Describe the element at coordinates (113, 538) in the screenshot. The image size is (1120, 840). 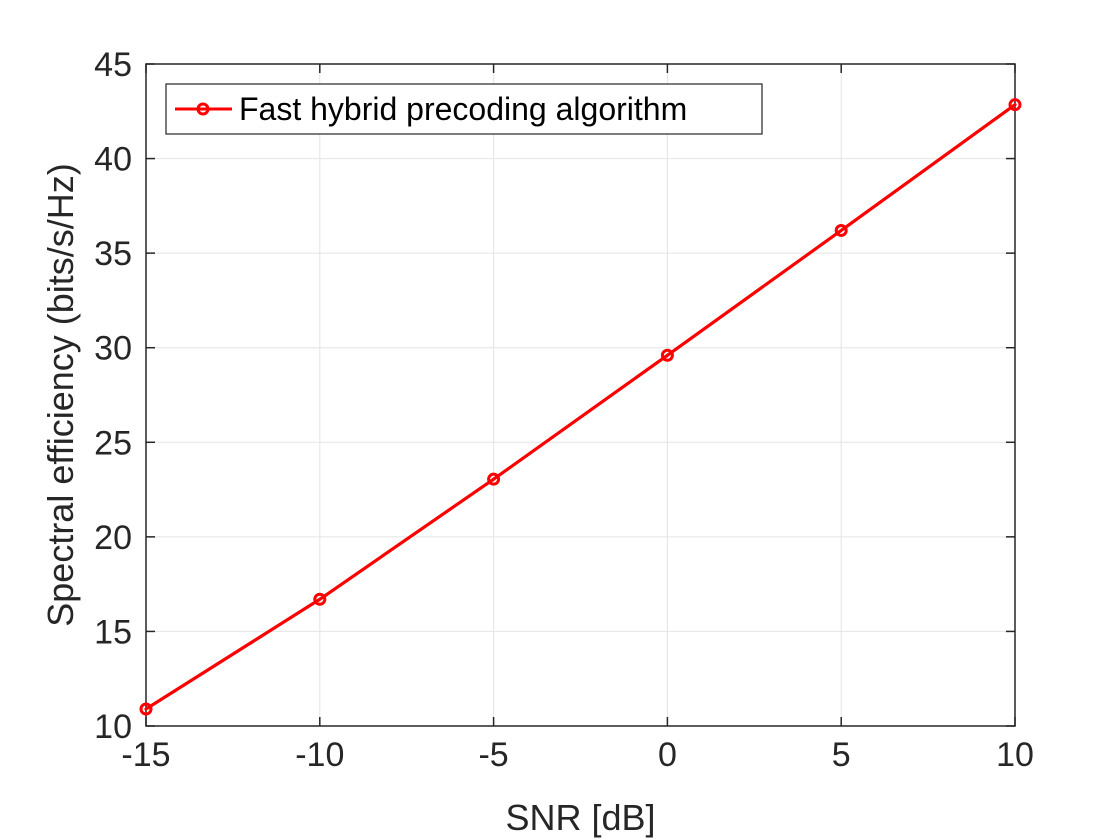
I see `y-tick-label: 20` at that location.